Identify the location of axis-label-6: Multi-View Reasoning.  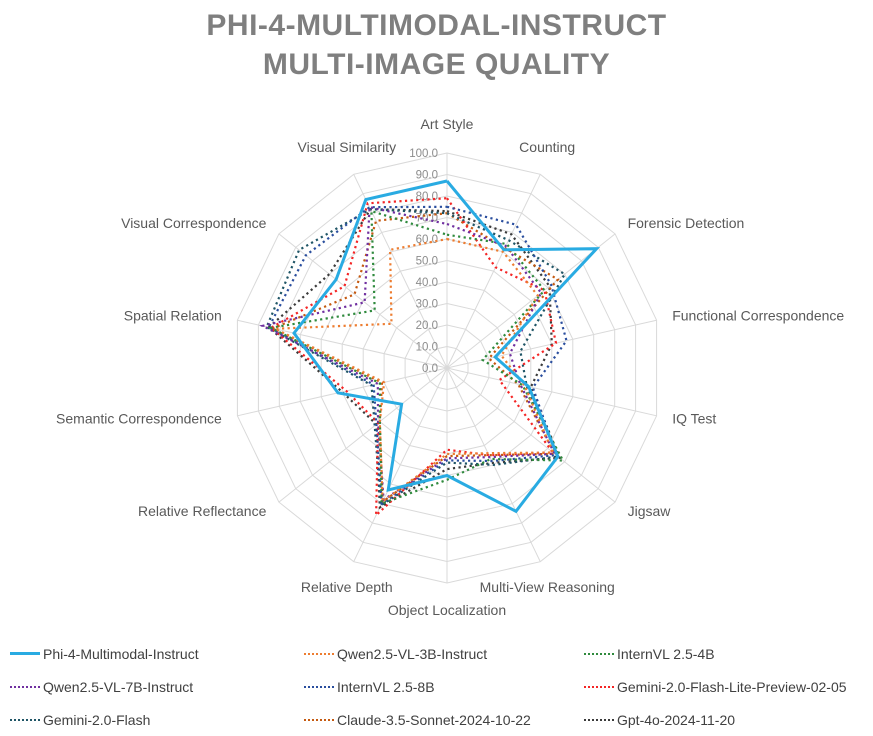
(547, 587).